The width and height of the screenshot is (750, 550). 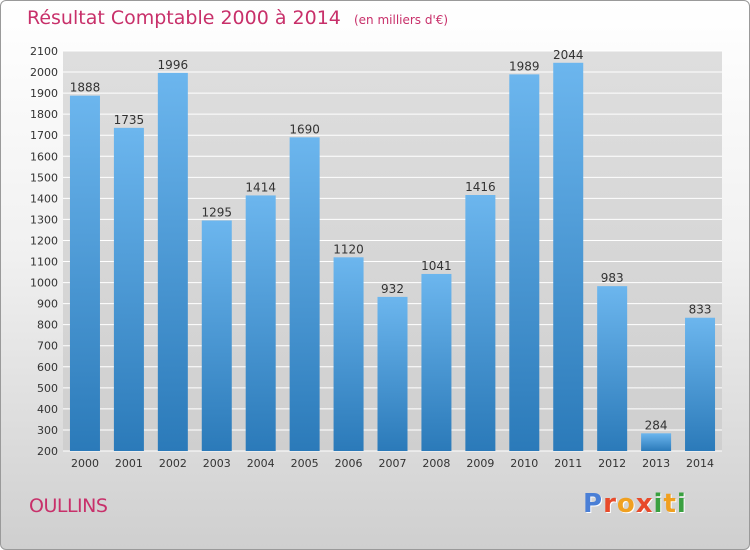 I want to click on bar-2013, so click(x=656, y=442).